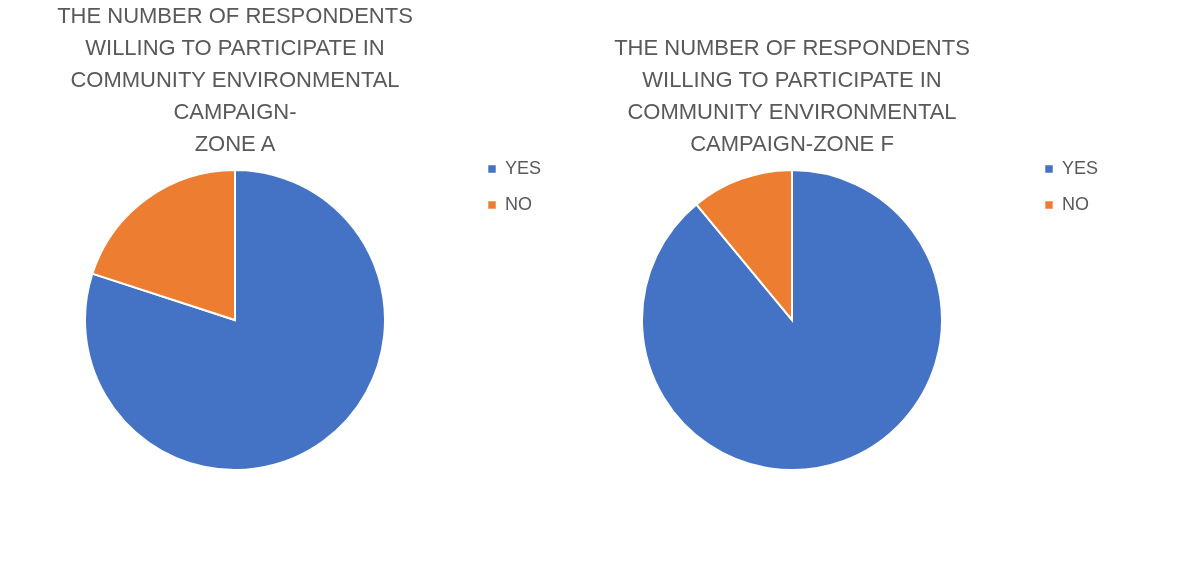  I want to click on chart-title: THE NUMBER OF RESPONDENTS WILLING TO PARTICIPATE IN COMMUNITY ENVIRONMENTAL CAMPAIGN- ZONE A, so click(235, 79).